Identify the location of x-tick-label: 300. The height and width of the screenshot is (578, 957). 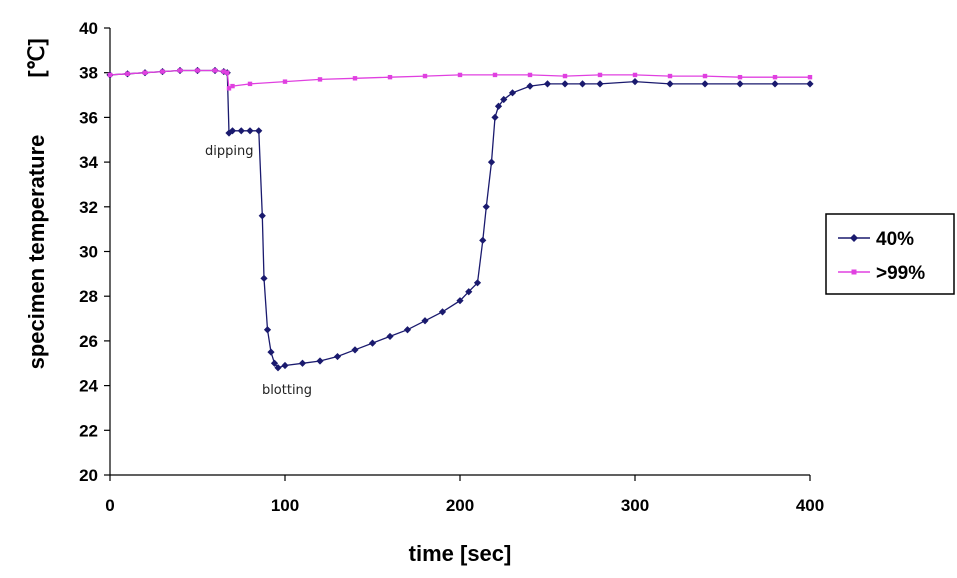
(635, 505).